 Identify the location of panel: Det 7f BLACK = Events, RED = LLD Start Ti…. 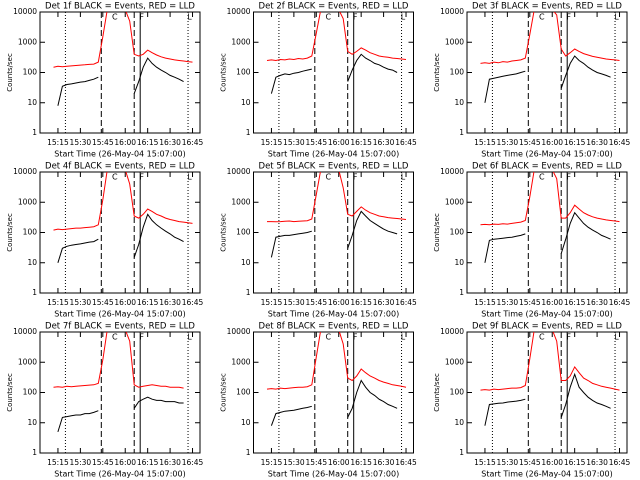
(105, 400).